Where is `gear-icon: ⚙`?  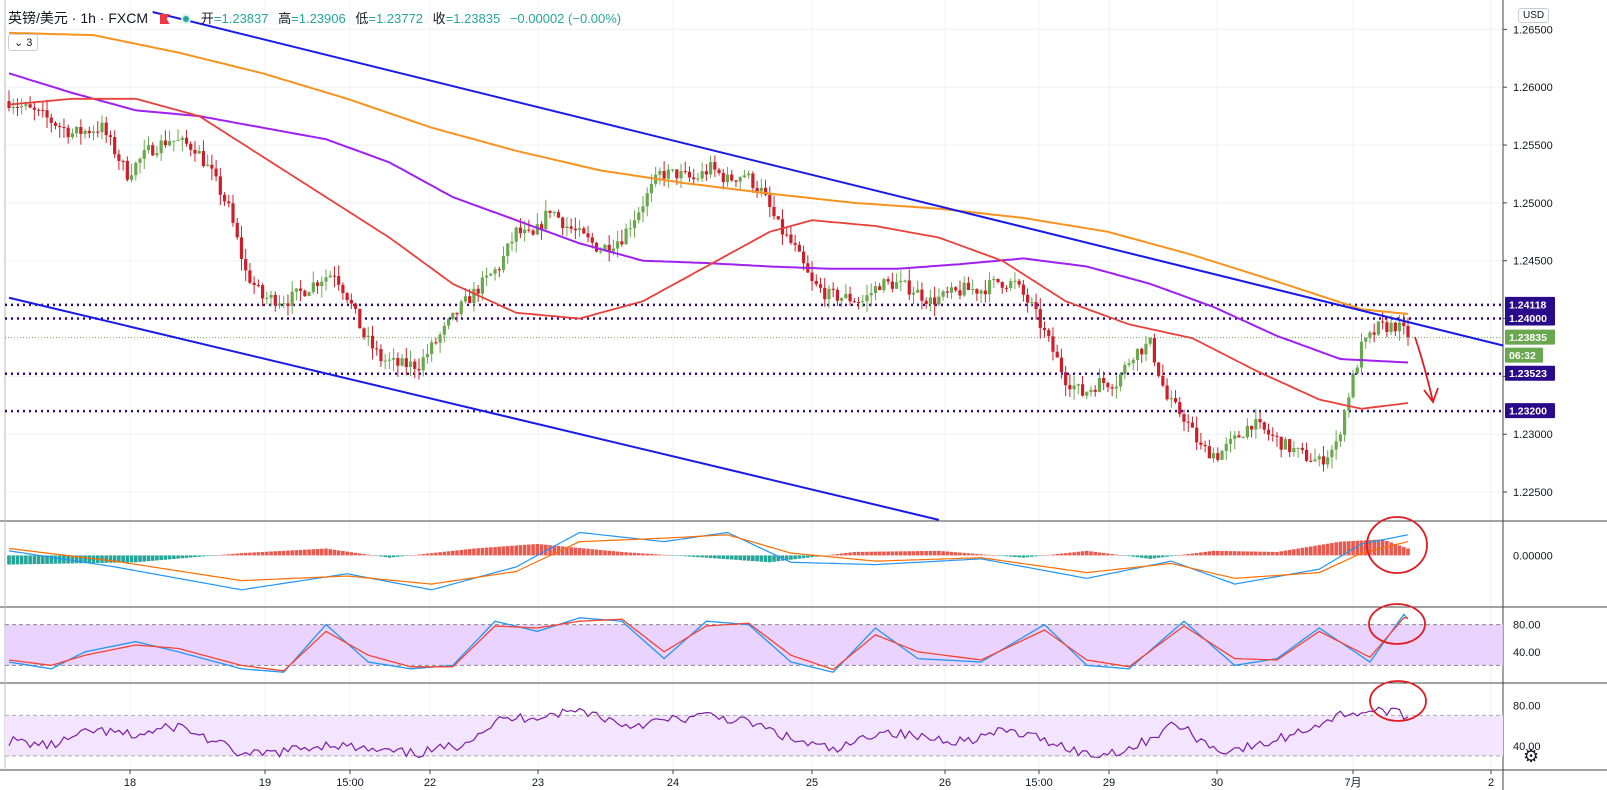 gear-icon: ⚙ is located at coordinates (1531, 756).